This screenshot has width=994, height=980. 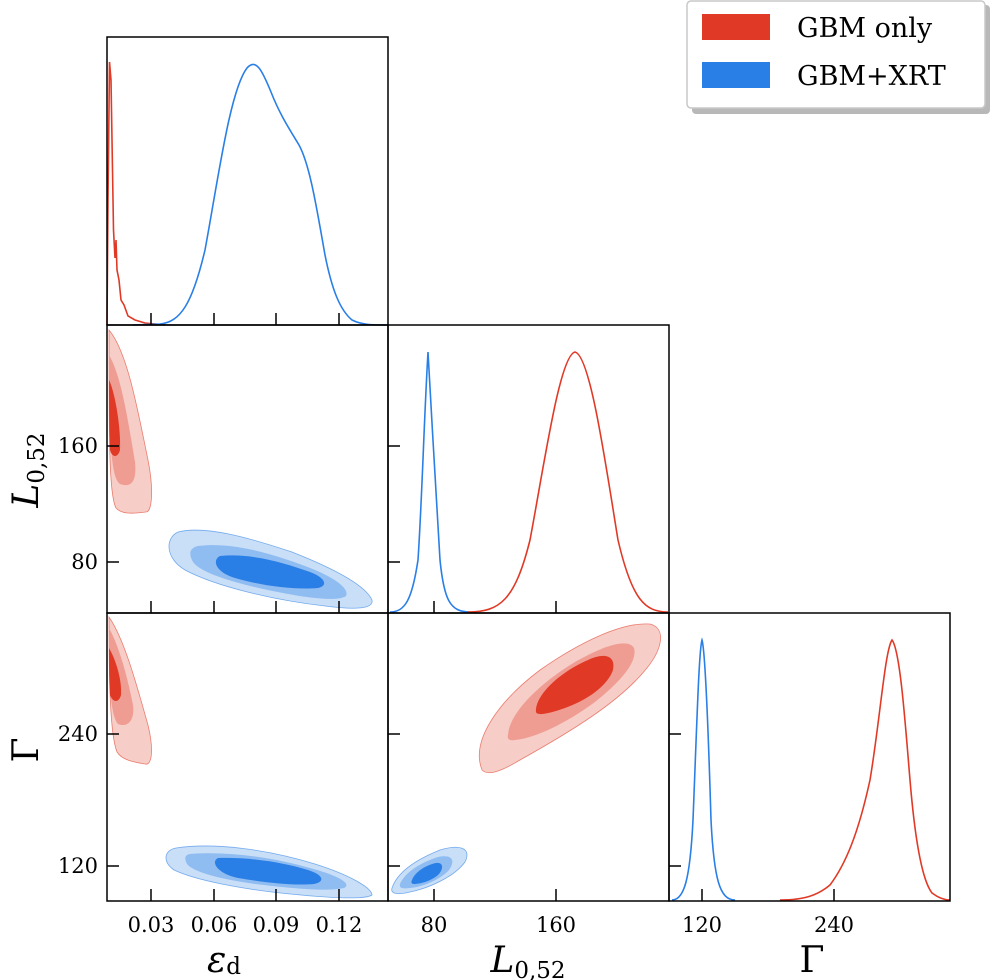 I want to click on L-x-tick-label-0: 80, so click(x=434, y=925).